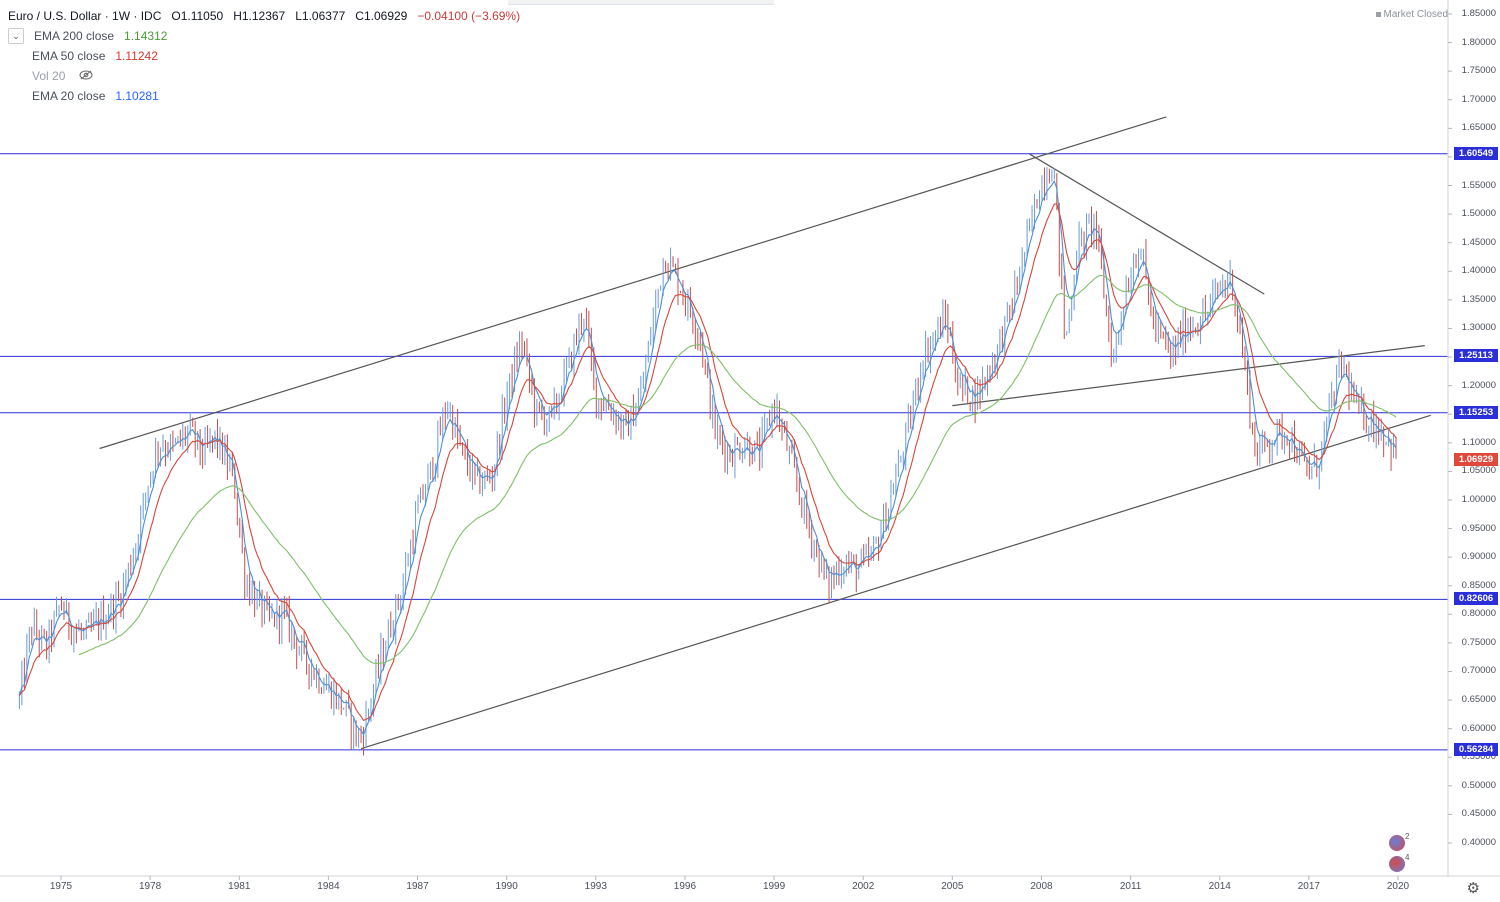  I want to click on time-tick-label: 2008, so click(1041, 886).